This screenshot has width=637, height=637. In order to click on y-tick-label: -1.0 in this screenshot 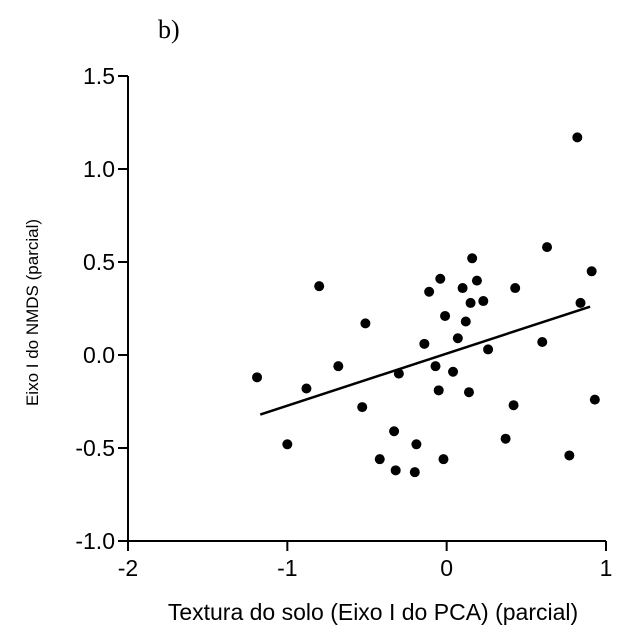, I will do `click(95, 541)`.